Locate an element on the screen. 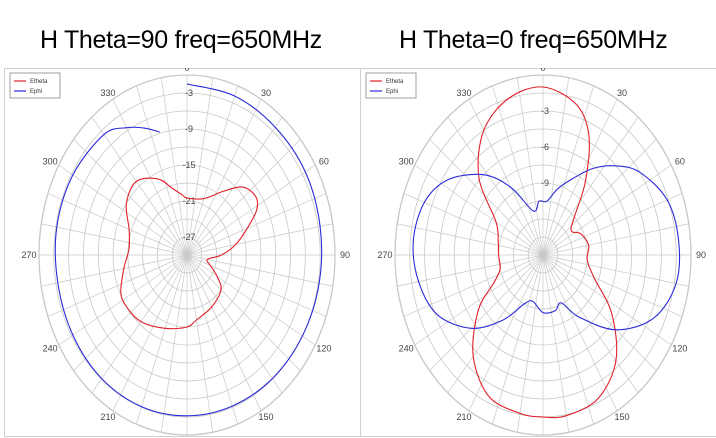 This screenshot has width=716, height=438. series-line-etheta is located at coordinates (189, 253).